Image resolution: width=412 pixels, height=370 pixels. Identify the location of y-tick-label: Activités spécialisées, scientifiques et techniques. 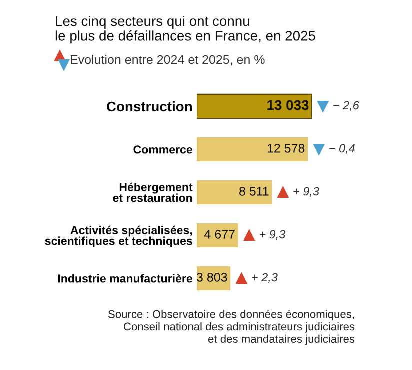
(118, 237).